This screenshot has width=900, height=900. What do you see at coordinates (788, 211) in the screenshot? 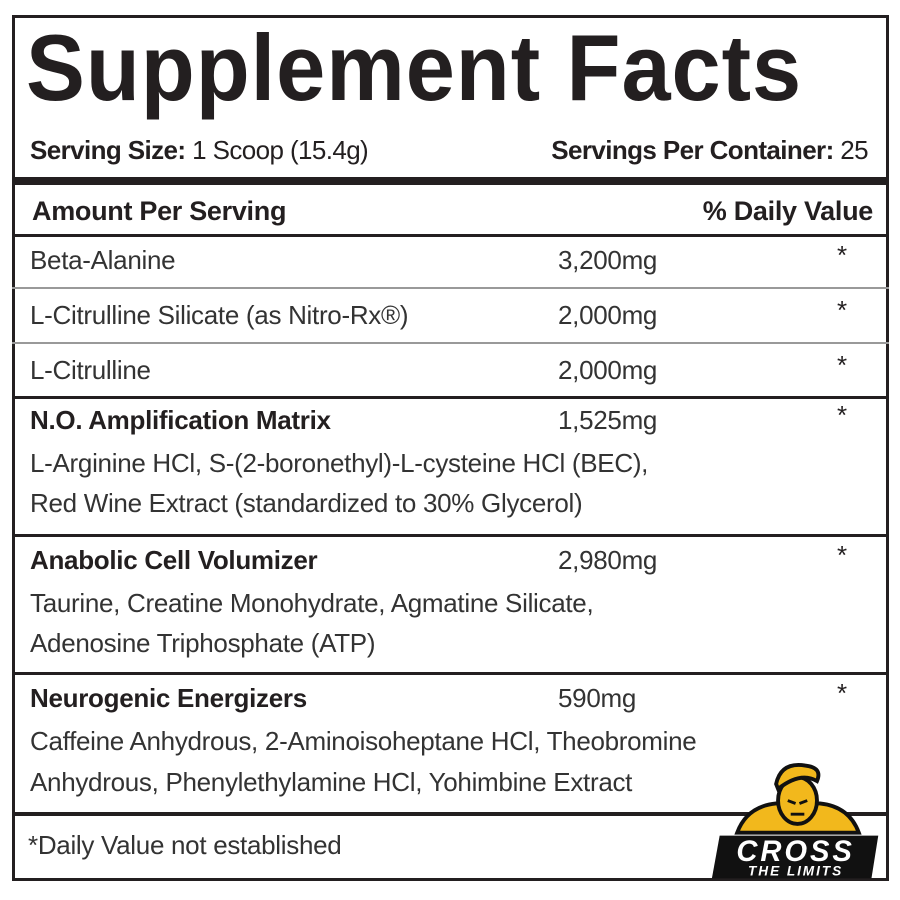
I see `header-daily-value: % Daily Value` at bounding box center [788, 211].